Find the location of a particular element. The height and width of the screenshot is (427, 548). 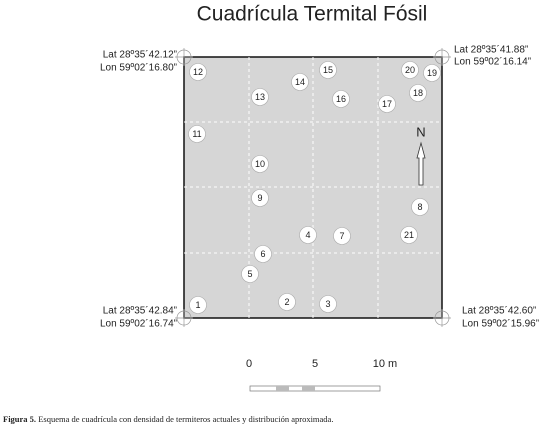

termite-mound: 17 is located at coordinates (387, 104).